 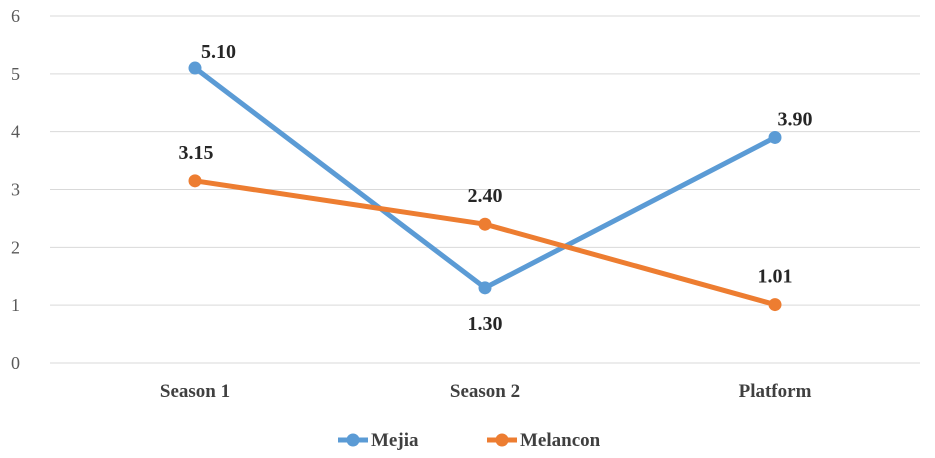 I want to click on data-label: 2.40, so click(x=485, y=196).